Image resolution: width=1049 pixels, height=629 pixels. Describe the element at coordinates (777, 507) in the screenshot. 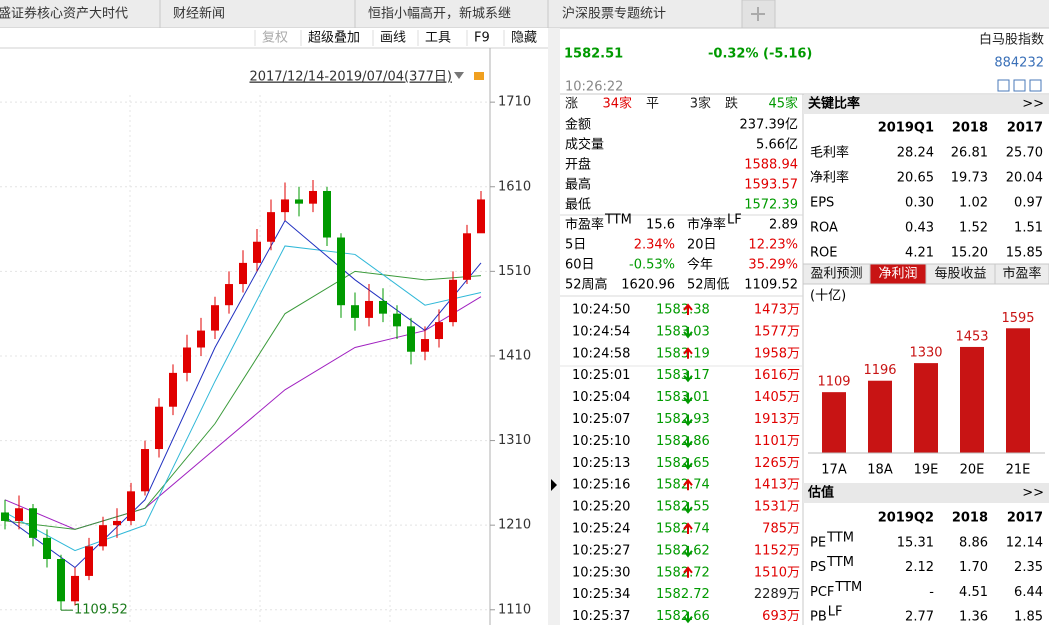

I see `tick-volume: 1531万` at that location.